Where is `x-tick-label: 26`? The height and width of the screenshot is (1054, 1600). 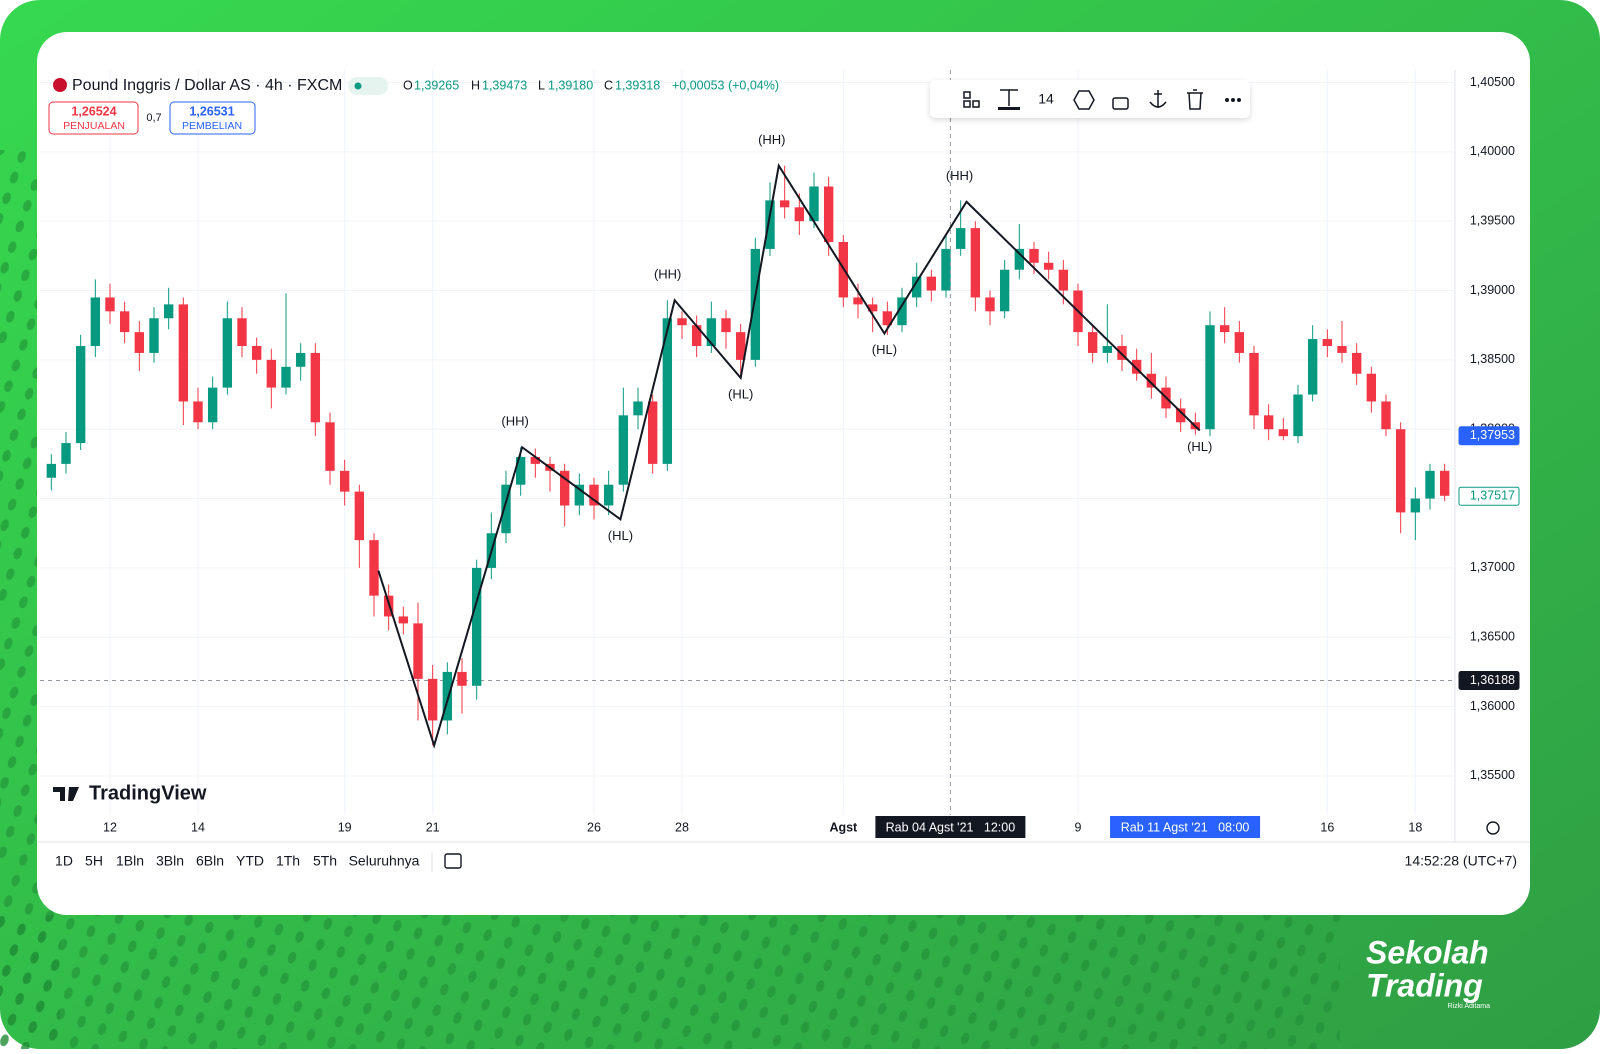
x-tick-label: 26 is located at coordinates (594, 827).